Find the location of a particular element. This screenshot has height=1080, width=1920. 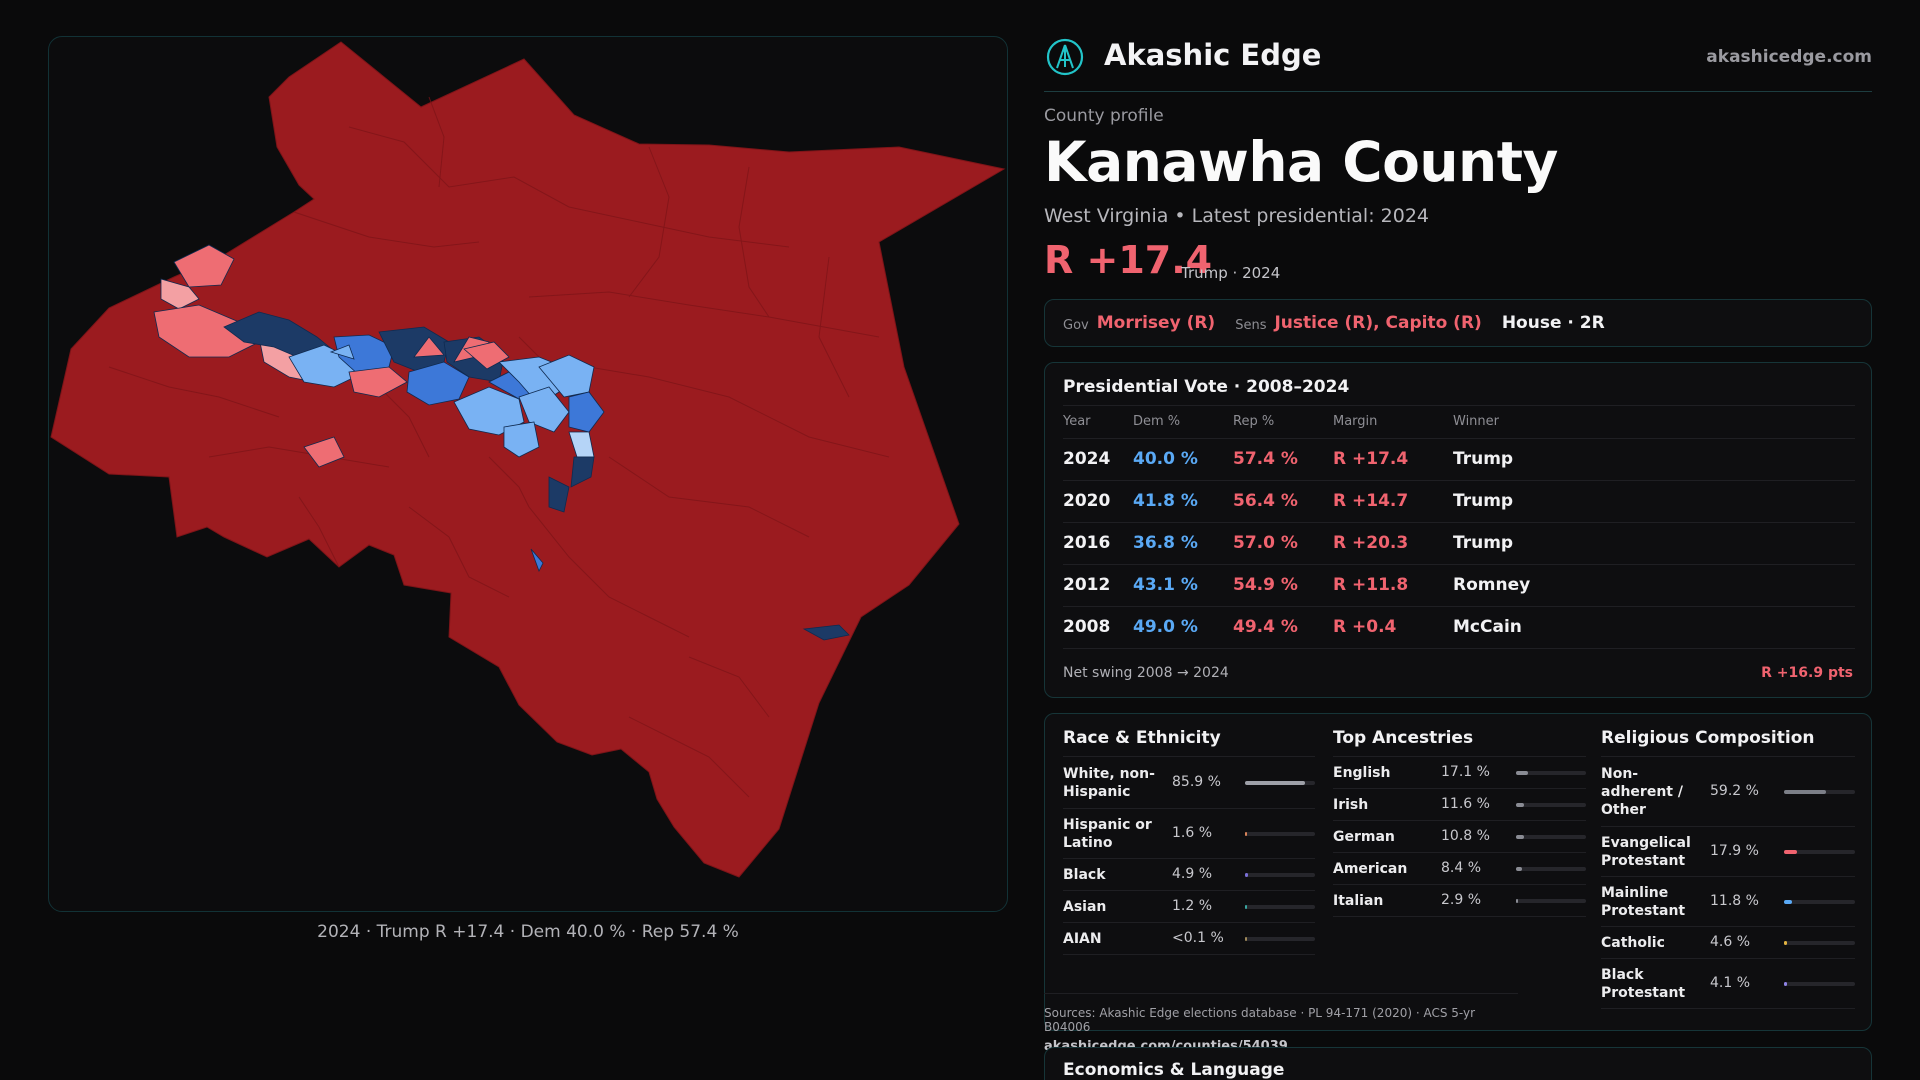

cell-dem: 36.8 % is located at coordinates (1165, 543).